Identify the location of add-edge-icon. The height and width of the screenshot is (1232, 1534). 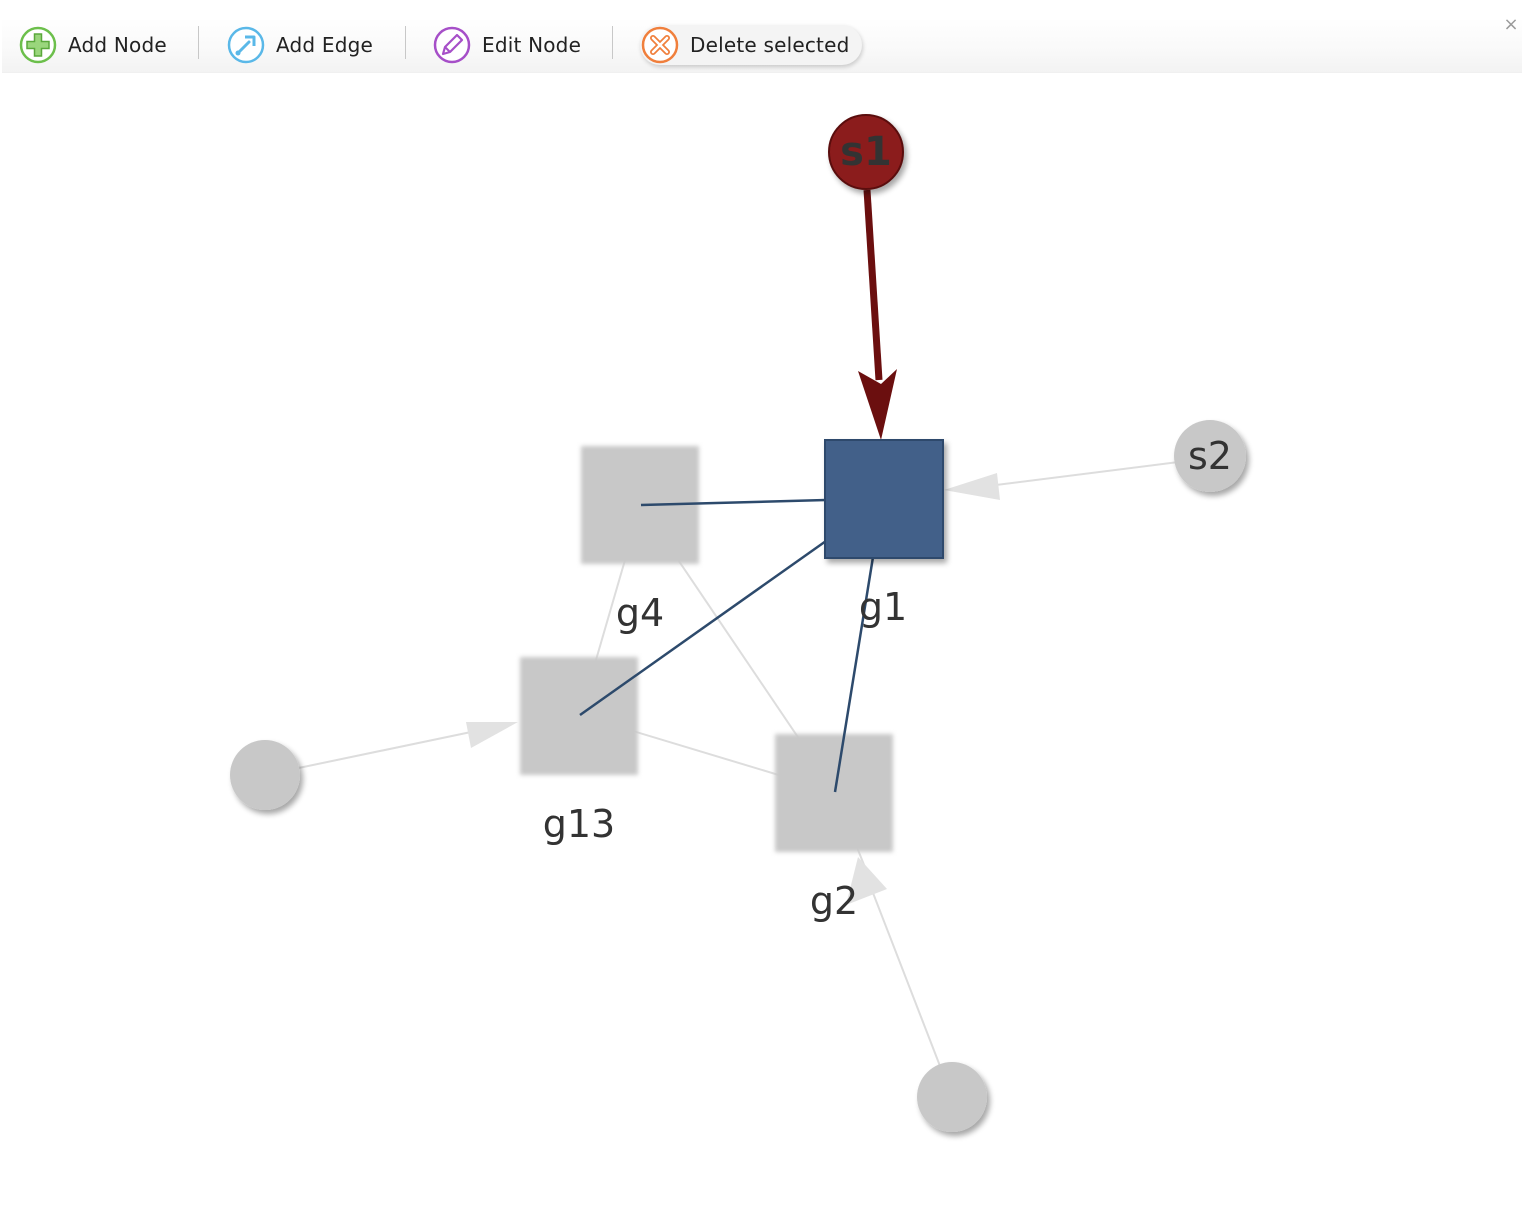
(246, 45).